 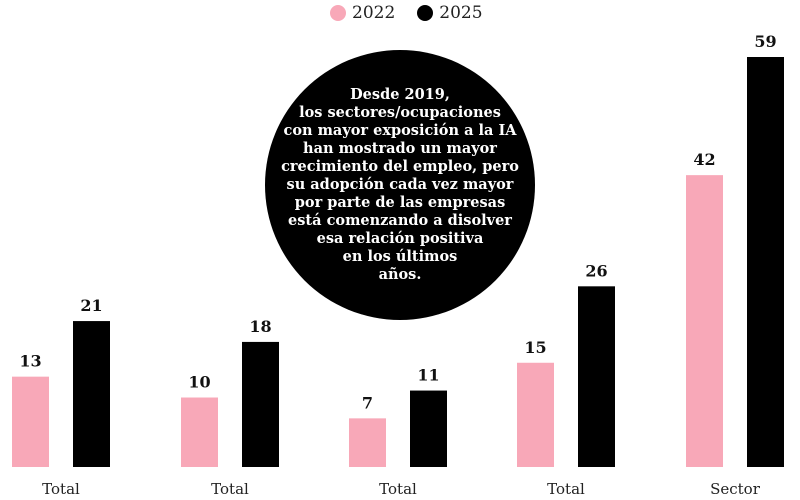 I want to click on legend-item-2022: 2022, so click(x=362, y=13).